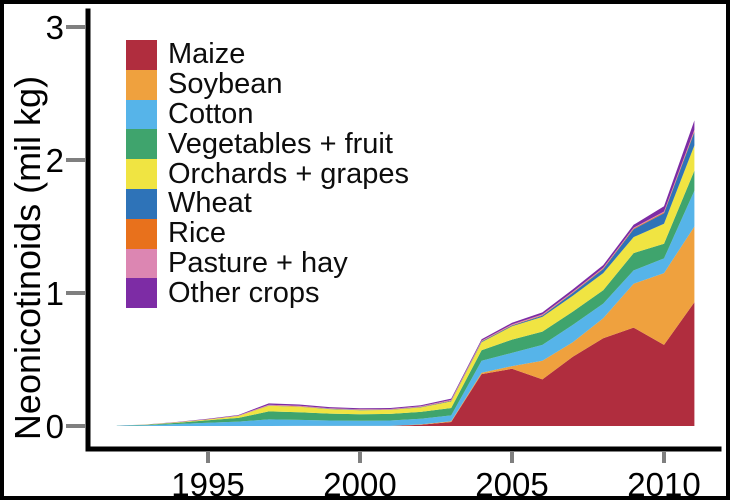  I want to click on legend-label-cotton: Cotton, so click(211, 113).